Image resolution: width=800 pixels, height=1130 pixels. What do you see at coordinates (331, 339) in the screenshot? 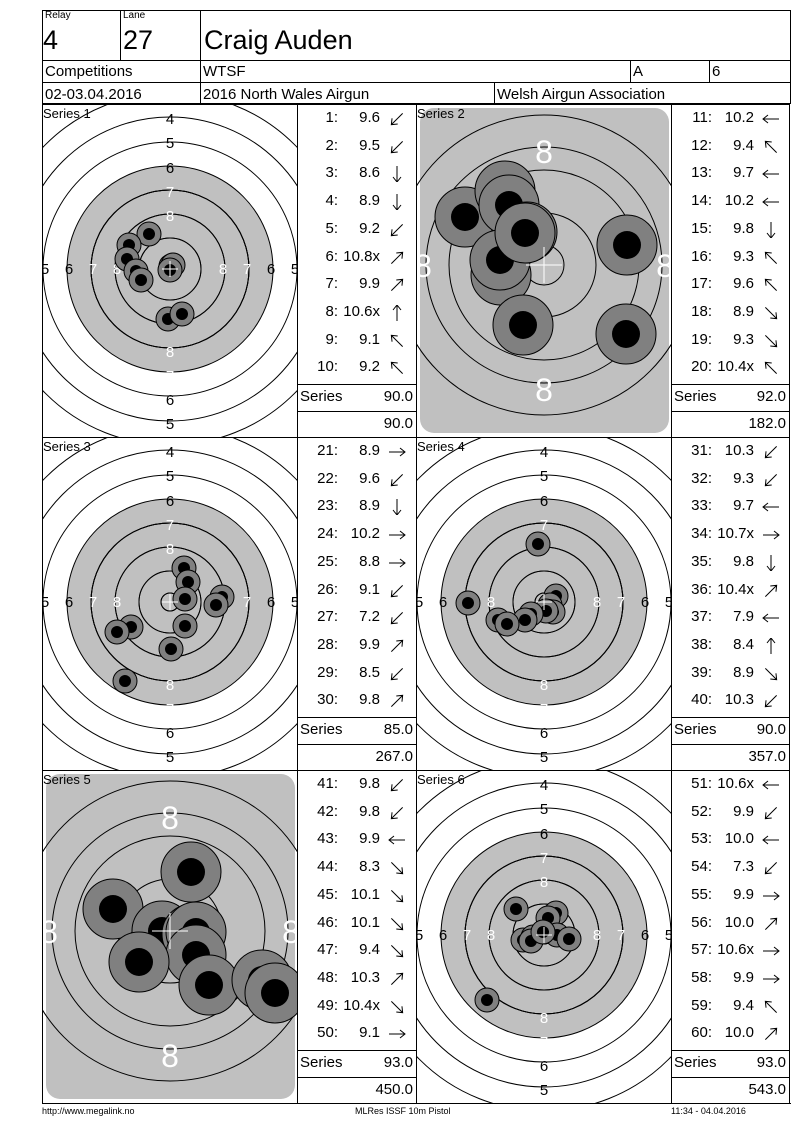
I see `shot-number: 9:` at bounding box center [331, 339].